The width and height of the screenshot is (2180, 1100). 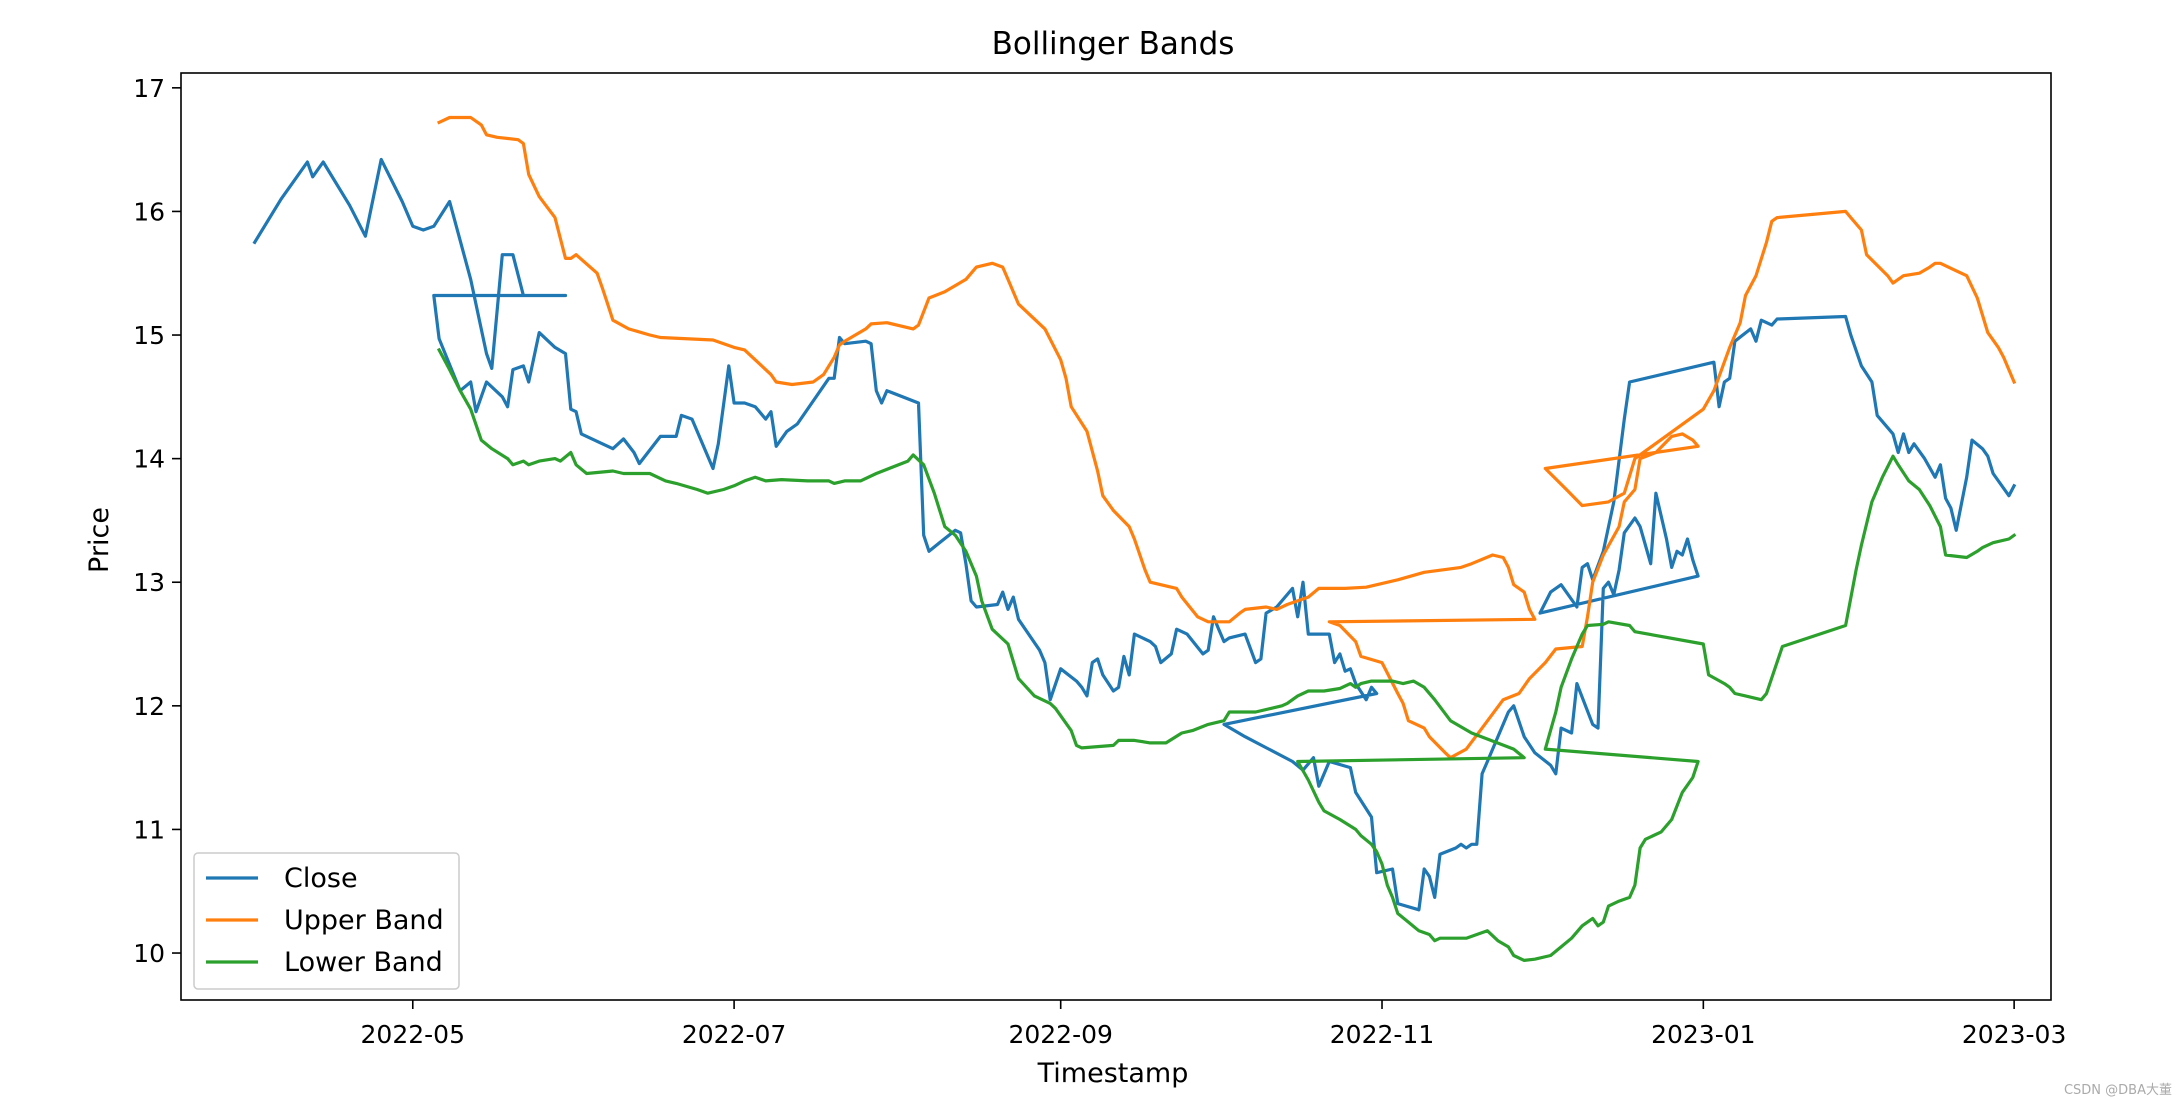 What do you see at coordinates (99, 540) in the screenshot?
I see `y-axis-label: Price` at bounding box center [99, 540].